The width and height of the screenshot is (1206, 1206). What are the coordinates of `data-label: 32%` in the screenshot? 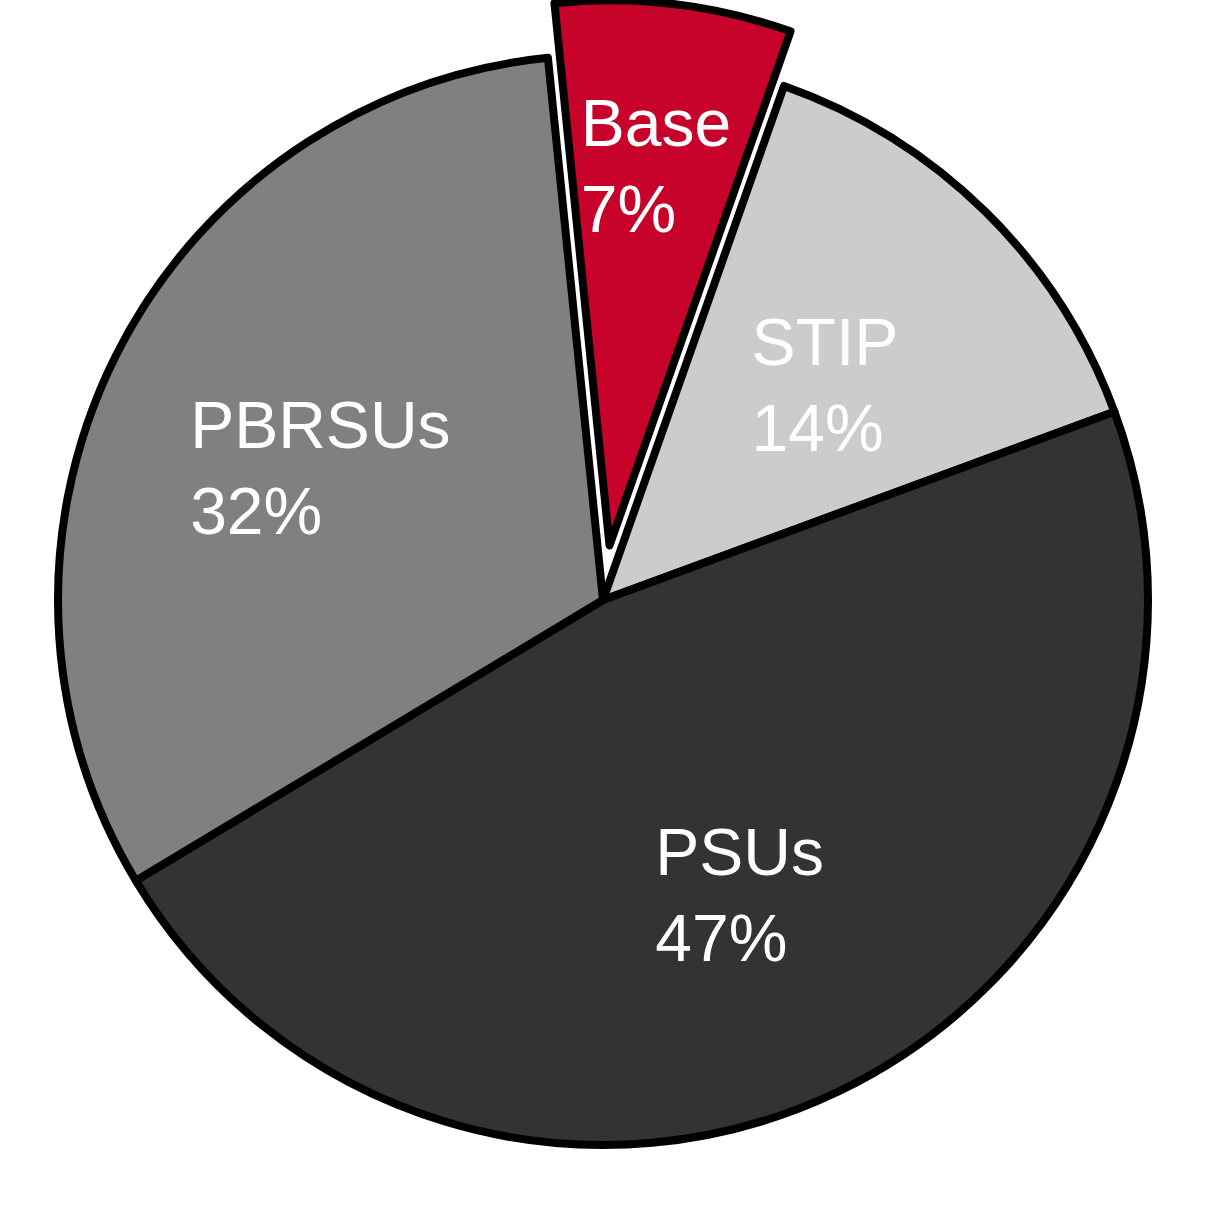 It's located at (256, 511).